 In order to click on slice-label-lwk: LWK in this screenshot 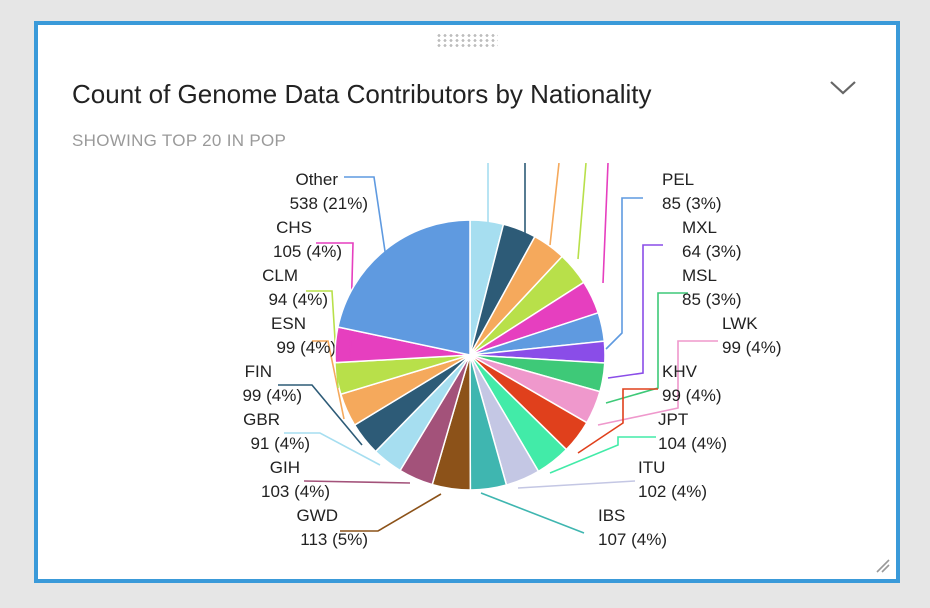, I will do `click(740, 323)`.